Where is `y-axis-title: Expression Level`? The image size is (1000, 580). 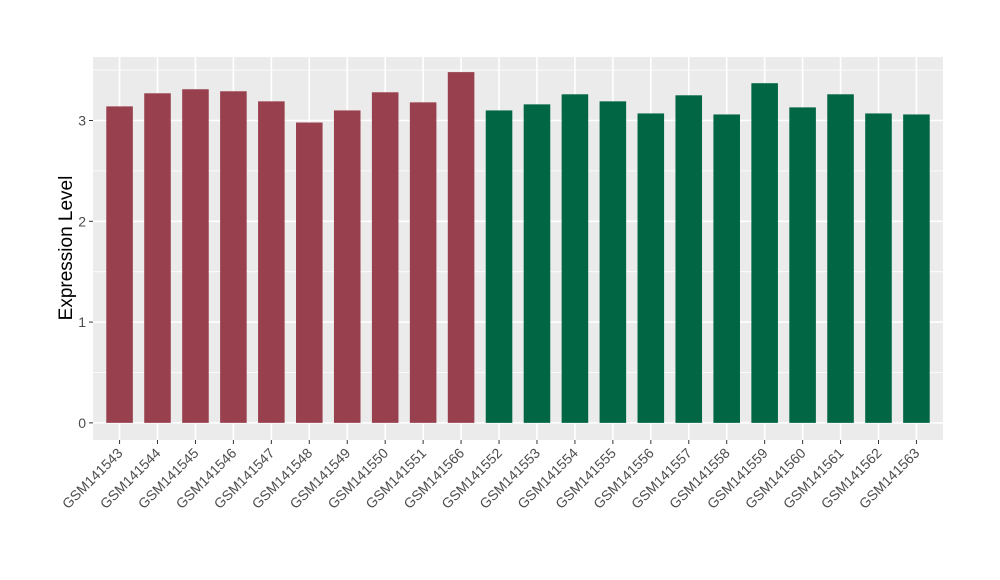 y-axis-title: Expression Level is located at coordinates (66, 248).